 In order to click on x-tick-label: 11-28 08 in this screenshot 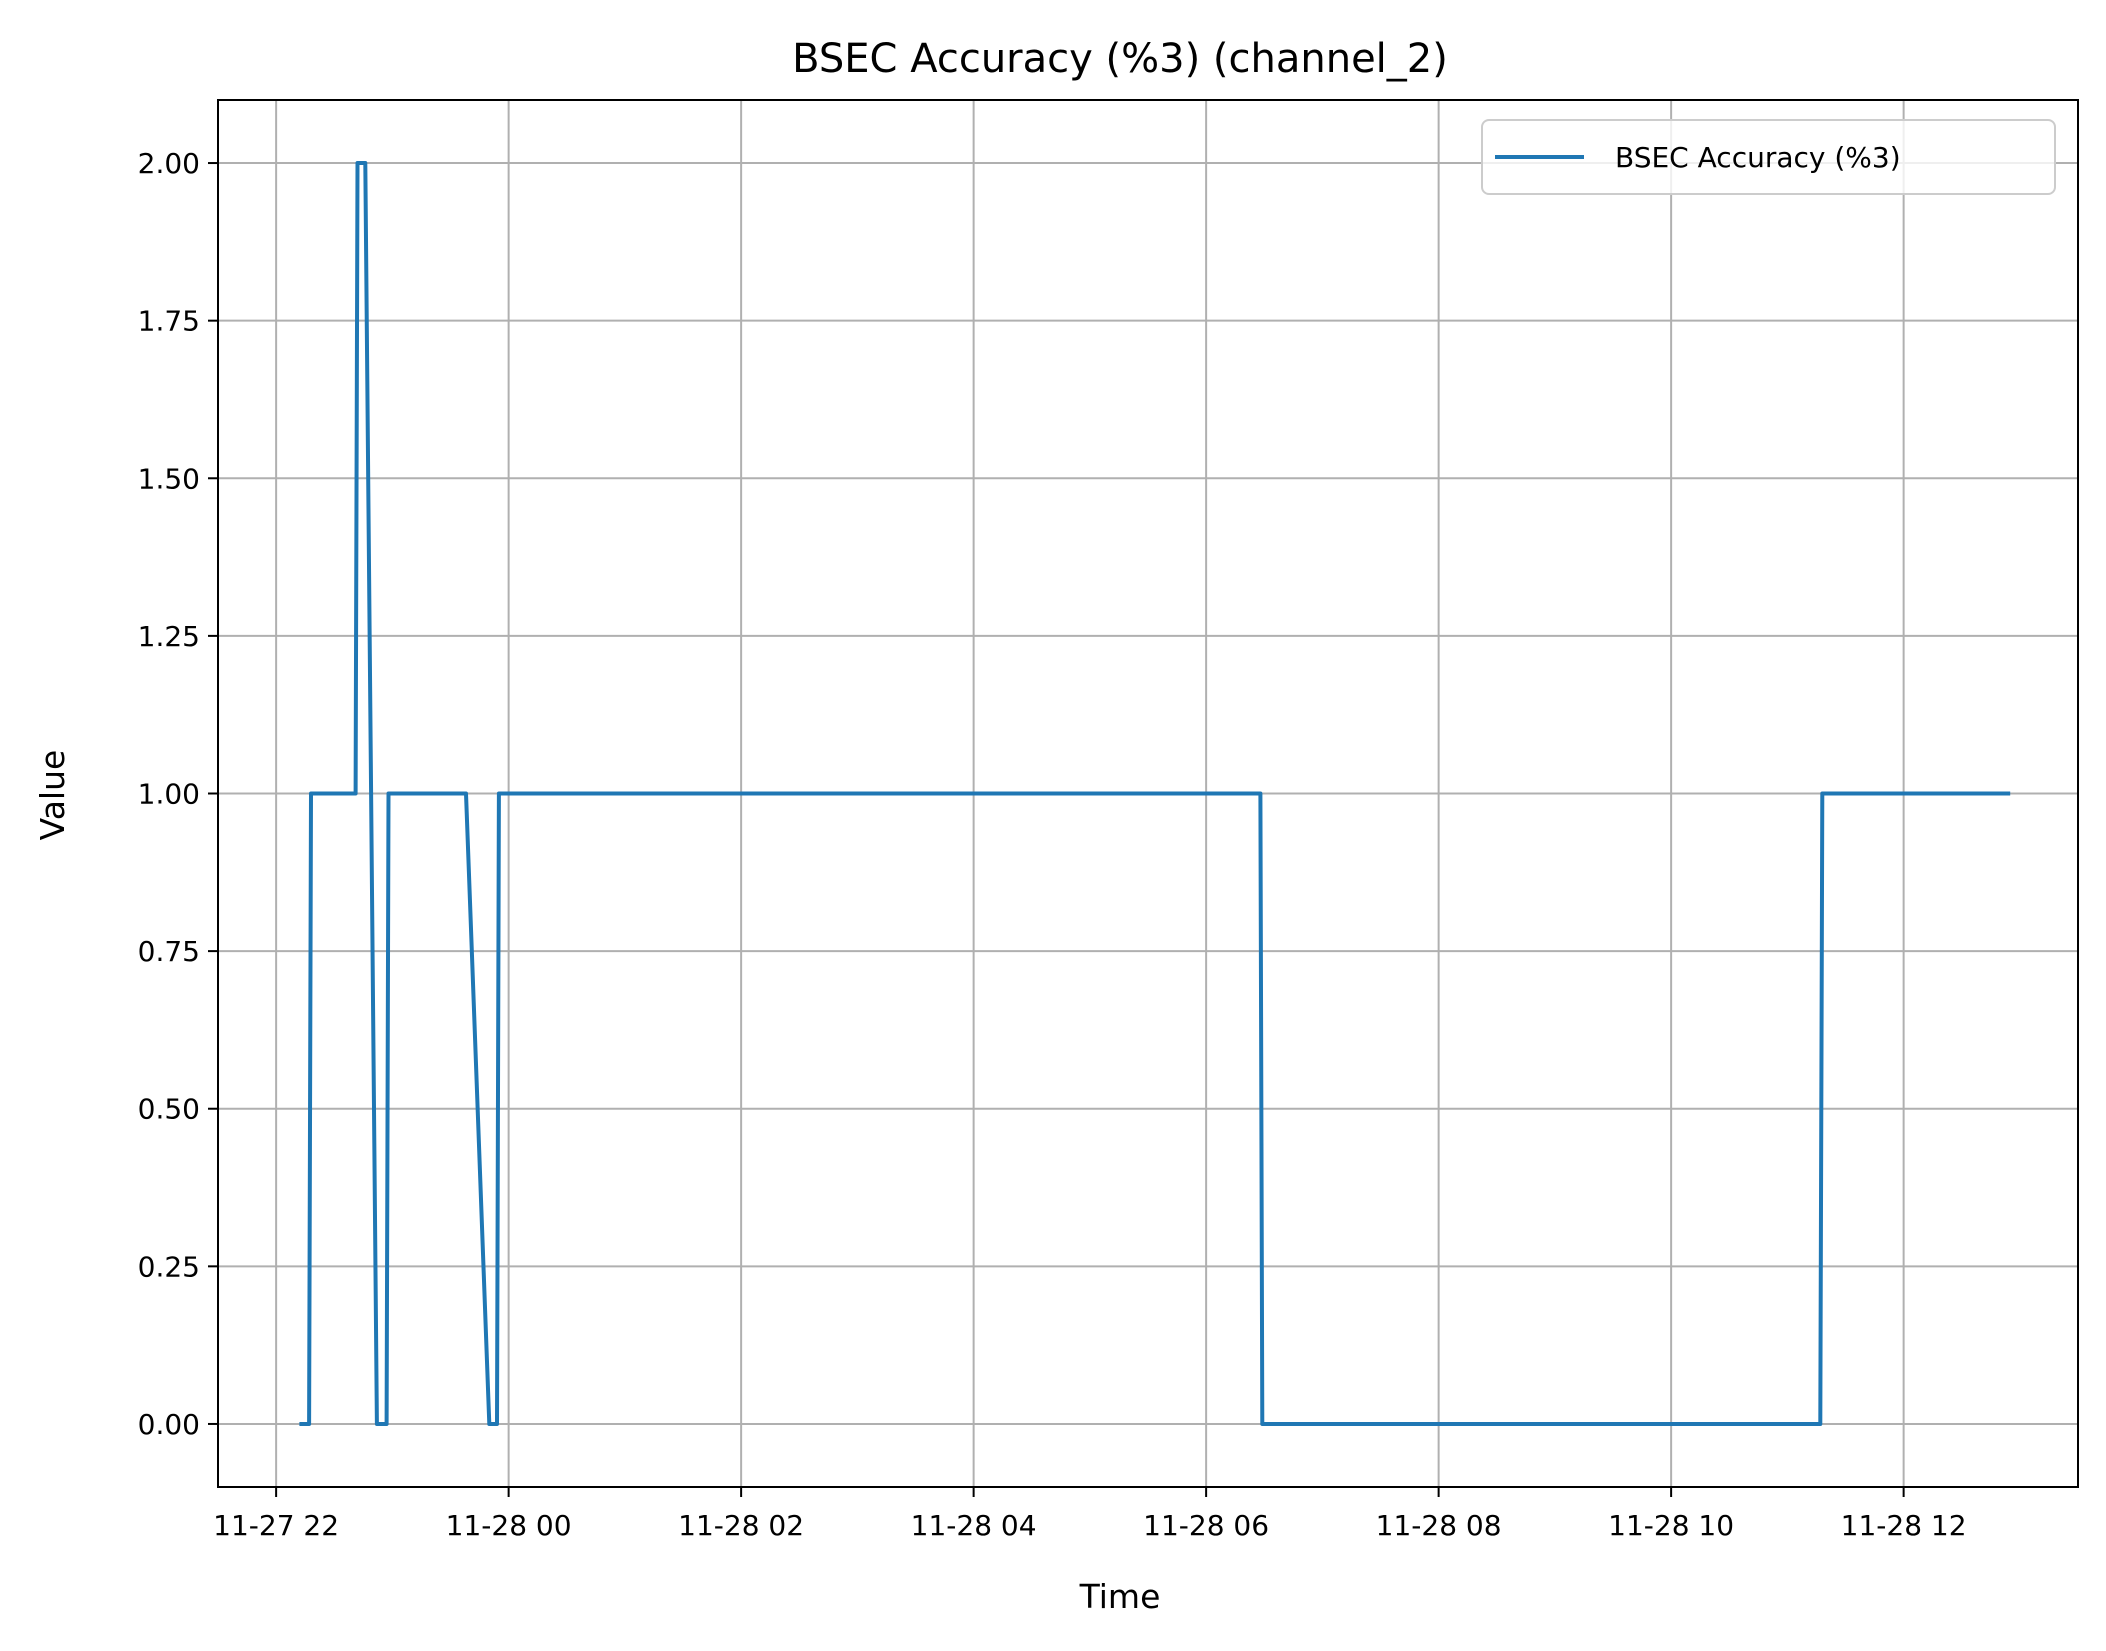, I will do `click(1439, 1525)`.